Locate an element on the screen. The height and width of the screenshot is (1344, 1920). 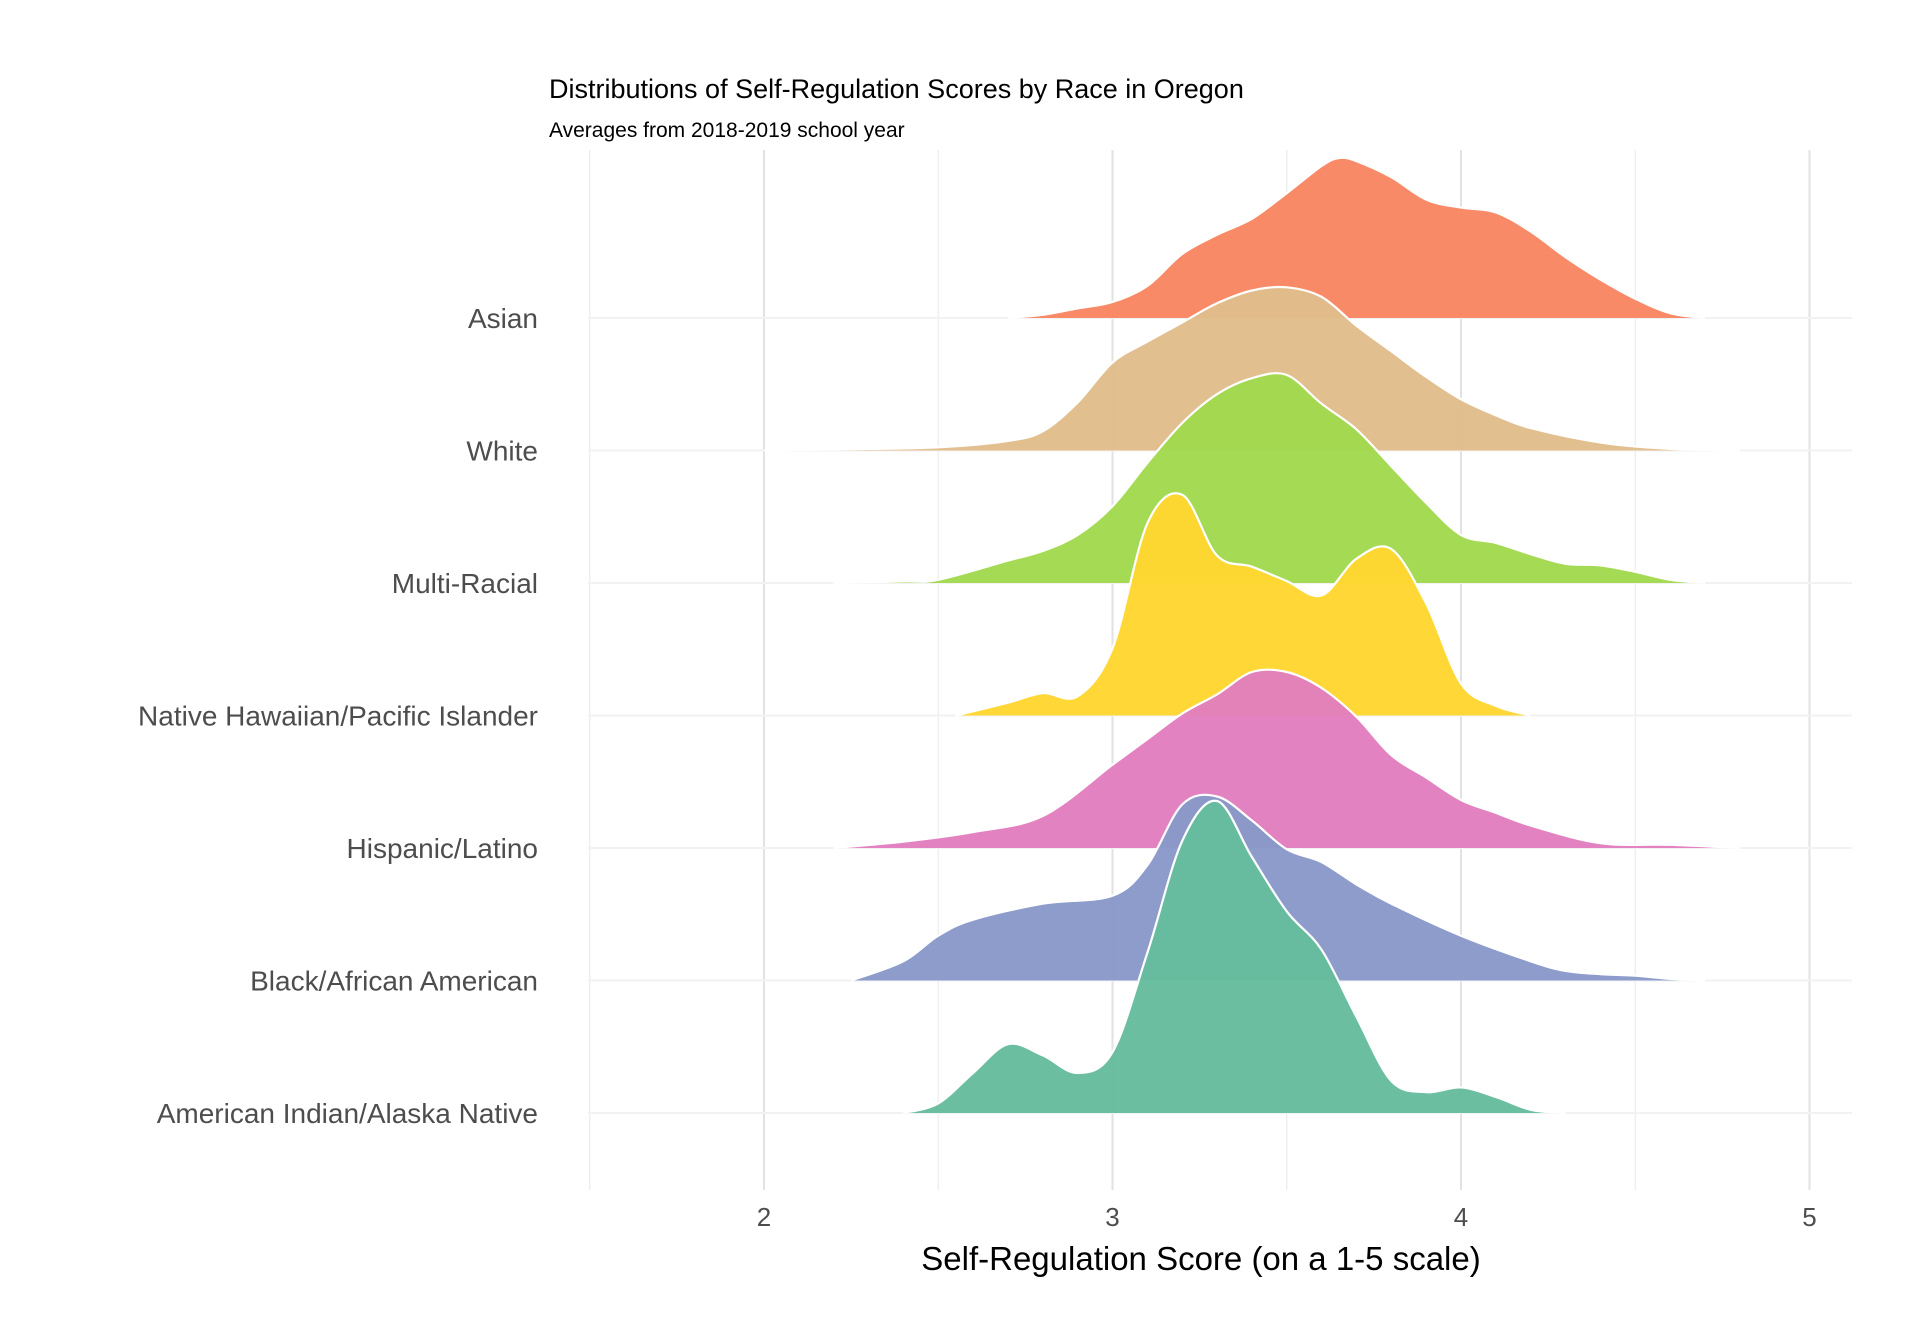
ridge-fill-white is located at coordinates (1252, 368).